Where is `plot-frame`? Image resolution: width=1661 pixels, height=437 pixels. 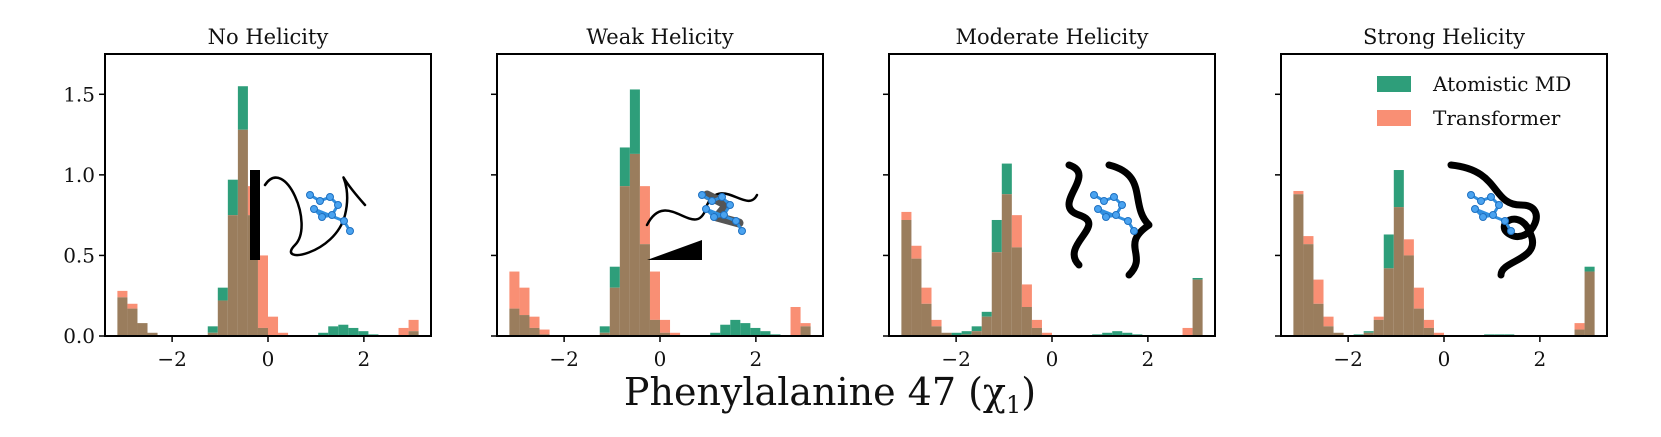
plot-frame is located at coordinates (1052, 195).